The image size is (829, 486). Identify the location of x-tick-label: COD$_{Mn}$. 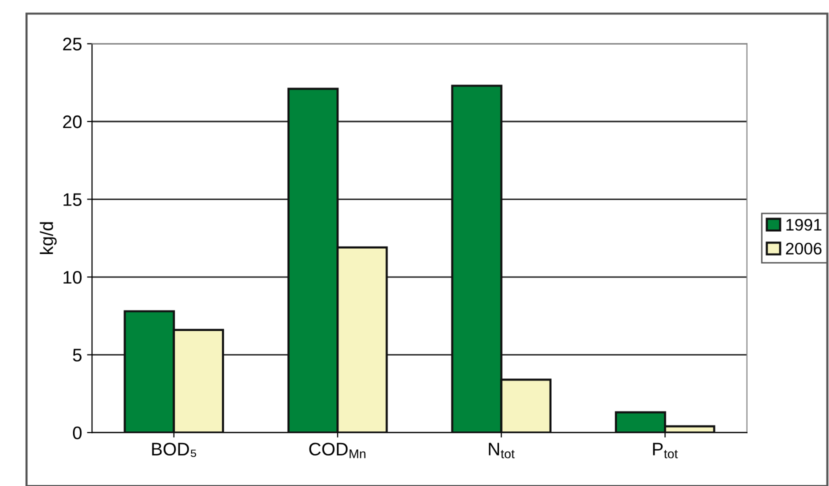
(337, 450).